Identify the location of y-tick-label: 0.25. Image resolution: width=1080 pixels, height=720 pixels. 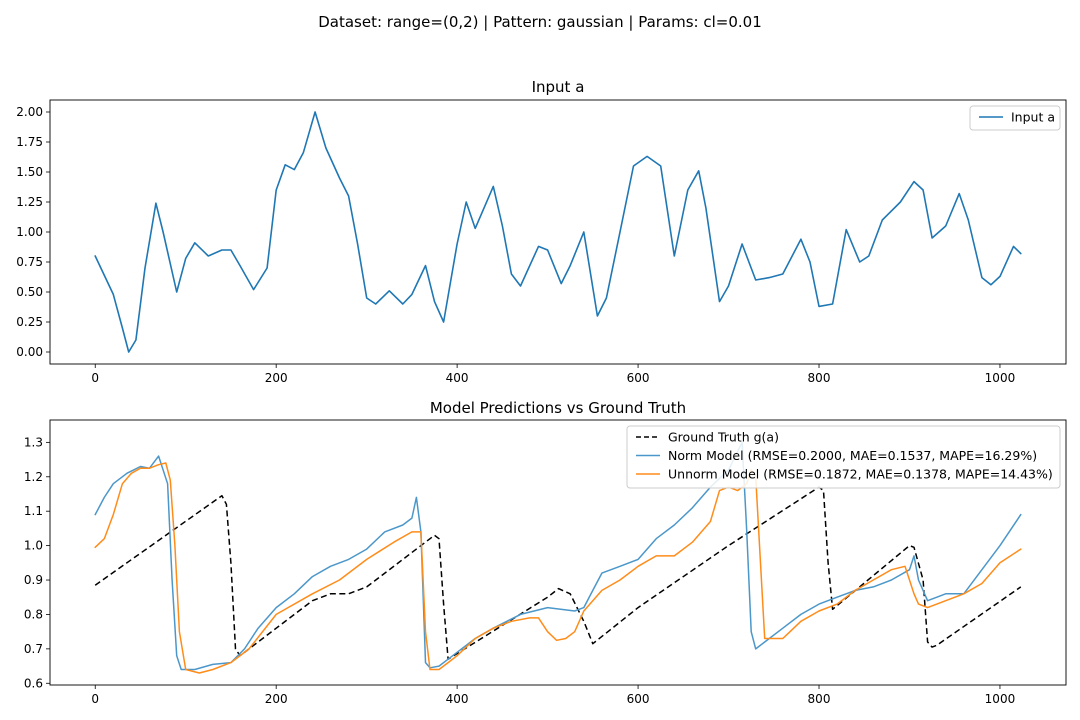
(29, 322).